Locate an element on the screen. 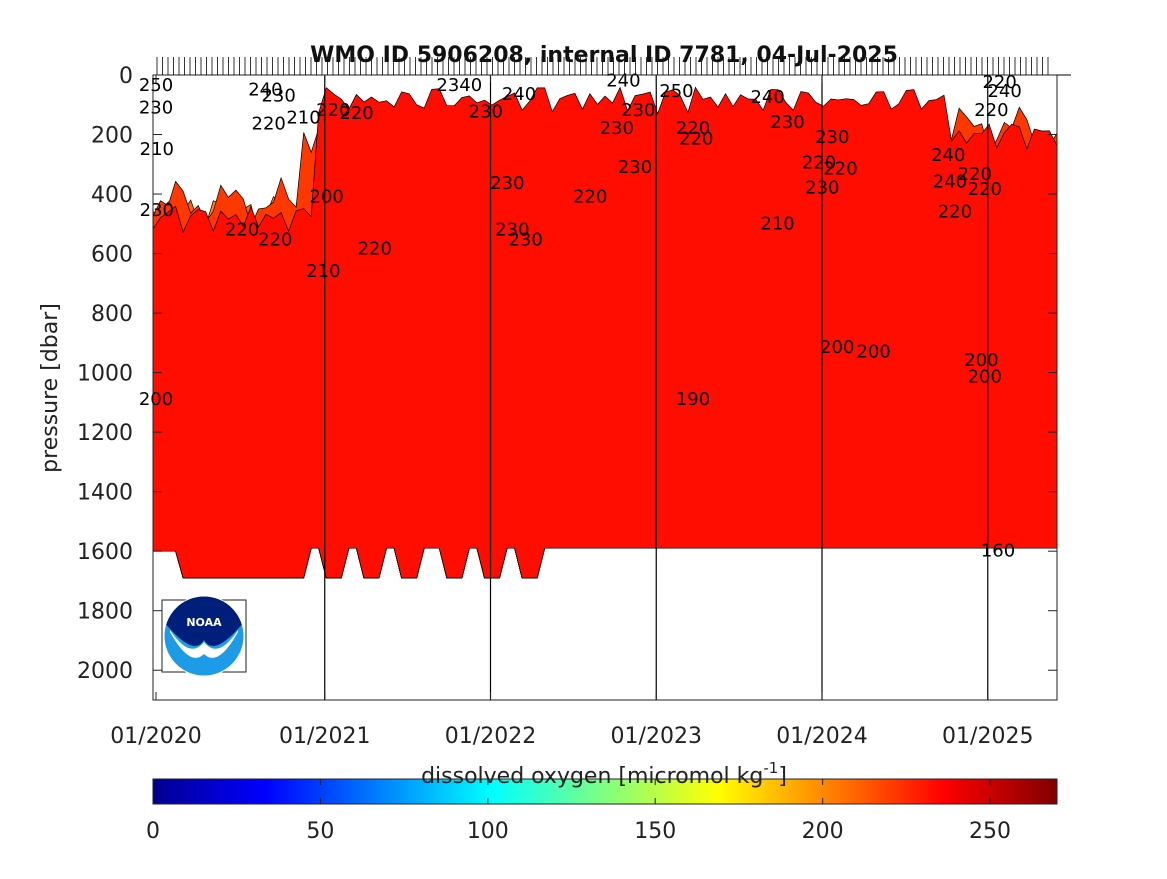 This screenshot has width=1167, height=879. y-tick-label: 0 is located at coordinates (126, 76).